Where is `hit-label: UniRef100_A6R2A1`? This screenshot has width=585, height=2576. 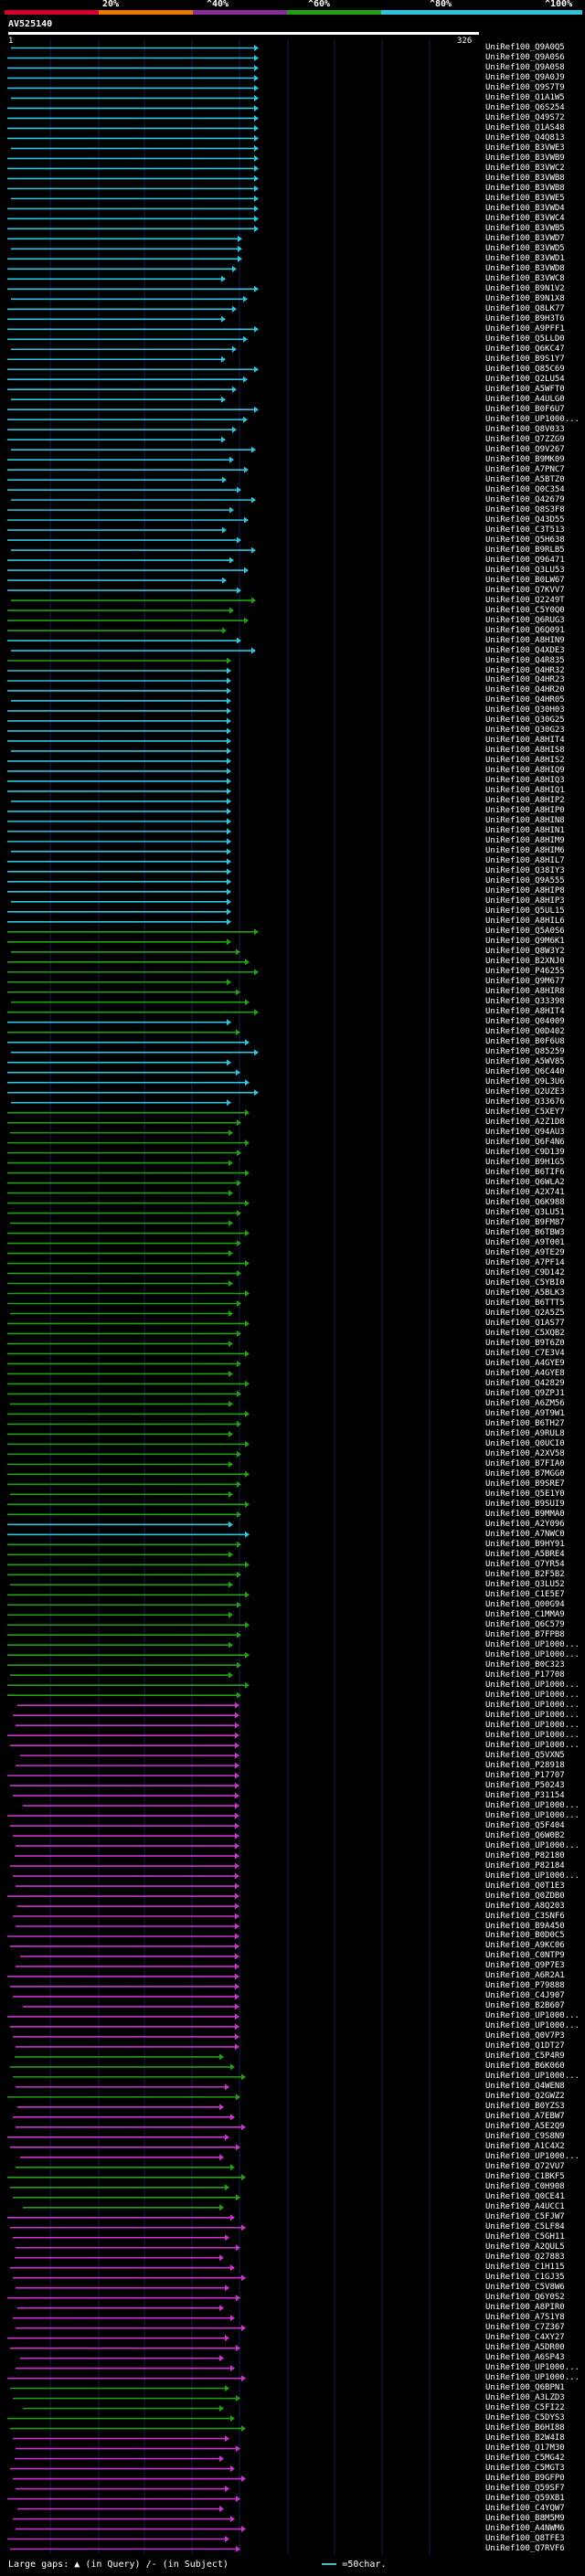 hit-label: UniRef100_A6R2A1 is located at coordinates (525, 1976).